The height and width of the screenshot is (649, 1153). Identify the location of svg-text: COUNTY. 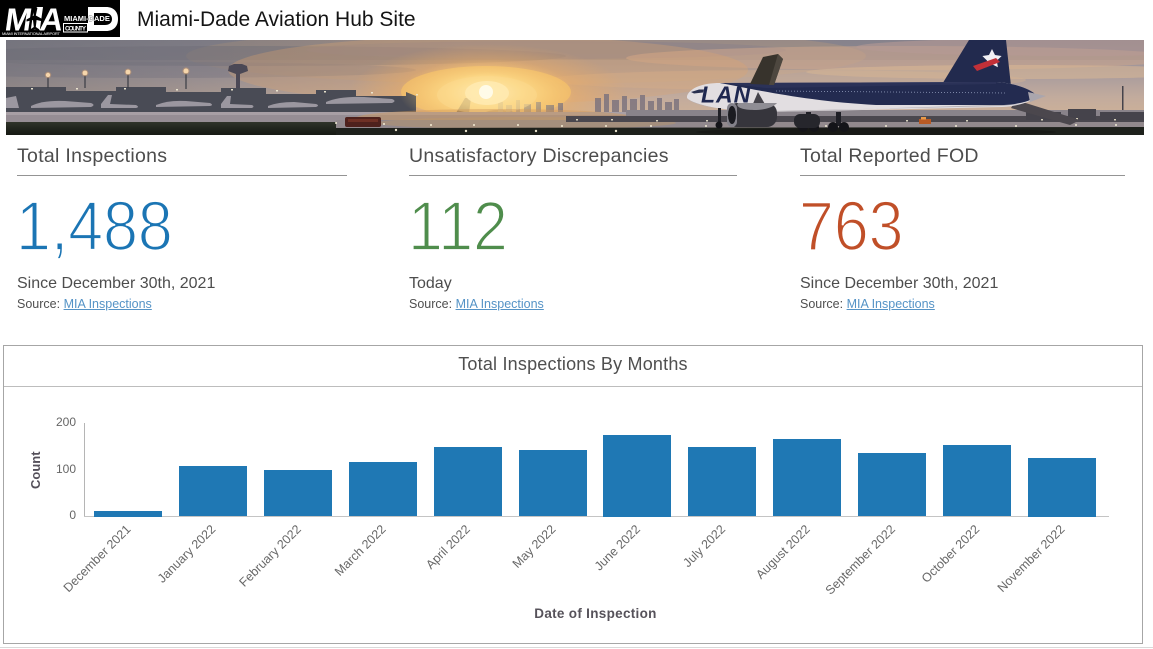
(76, 28).